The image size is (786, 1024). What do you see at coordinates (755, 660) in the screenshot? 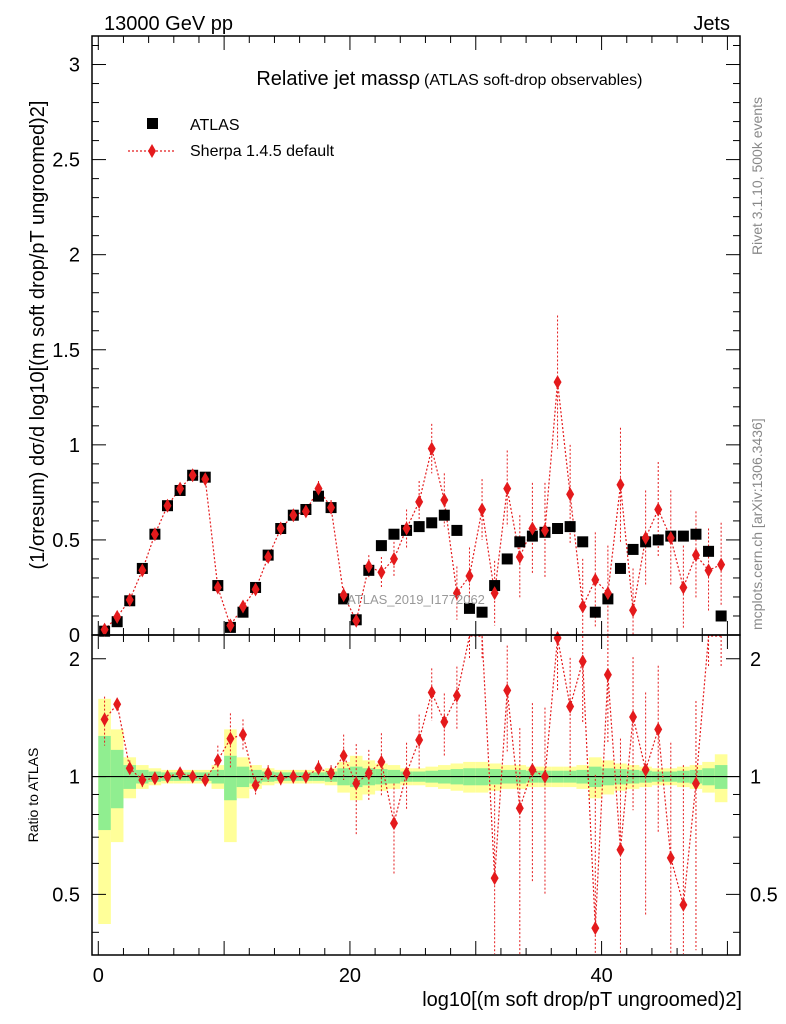
I see `ratio-y-tick-label-right: 2` at bounding box center [755, 660].